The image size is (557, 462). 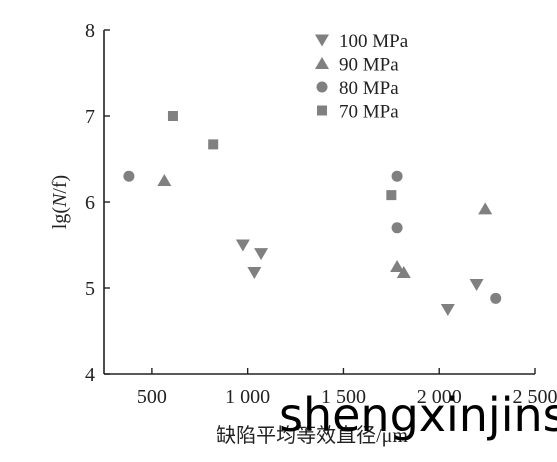 What do you see at coordinates (90, 117) in the screenshot?
I see `y-tick-label: 7` at bounding box center [90, 117].